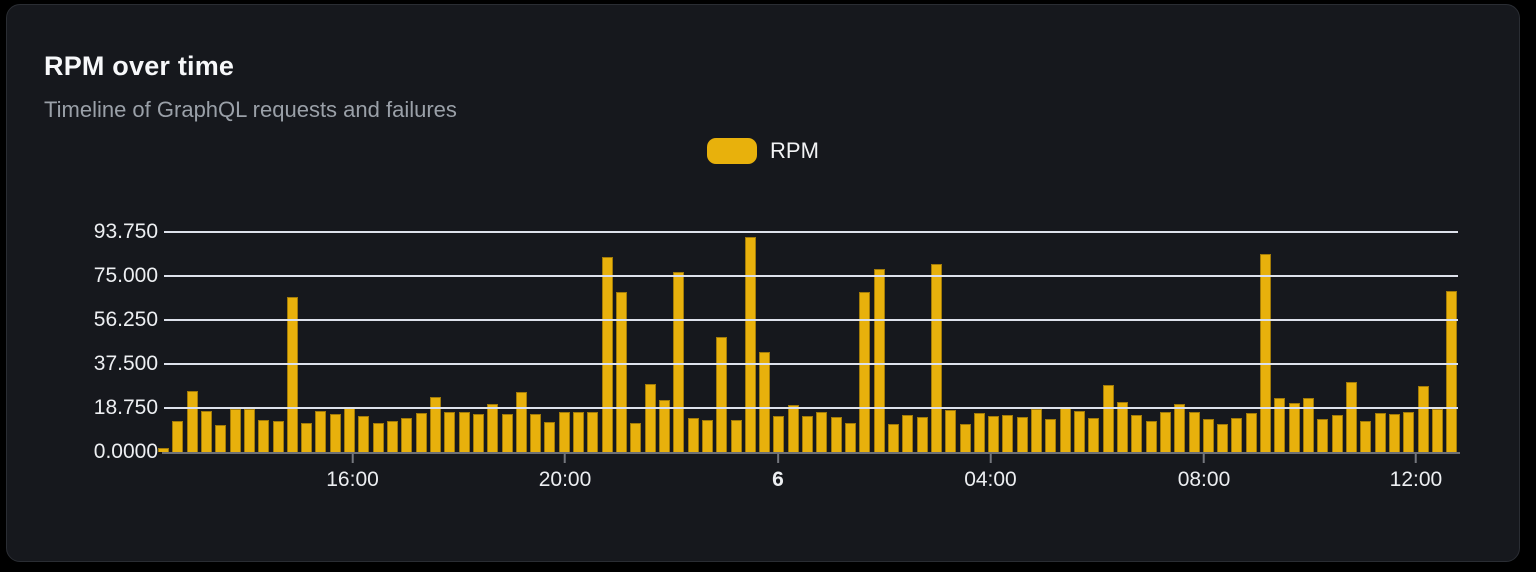 This screenshot has height=572, width=1536. Describe the element at coordinates (732, 151) in the screenshot. I see `legend-swatch-rpm` at that location.